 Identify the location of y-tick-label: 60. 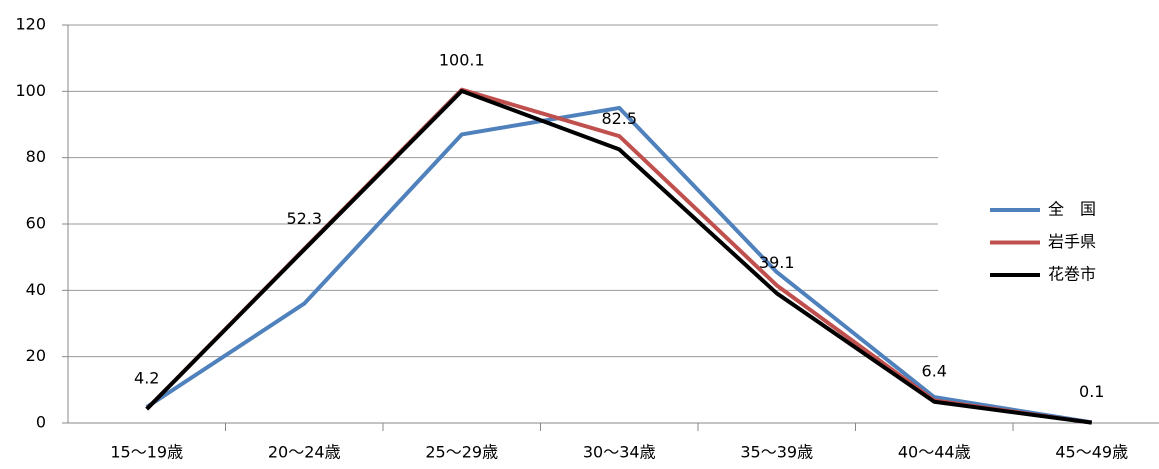
(36, 223).